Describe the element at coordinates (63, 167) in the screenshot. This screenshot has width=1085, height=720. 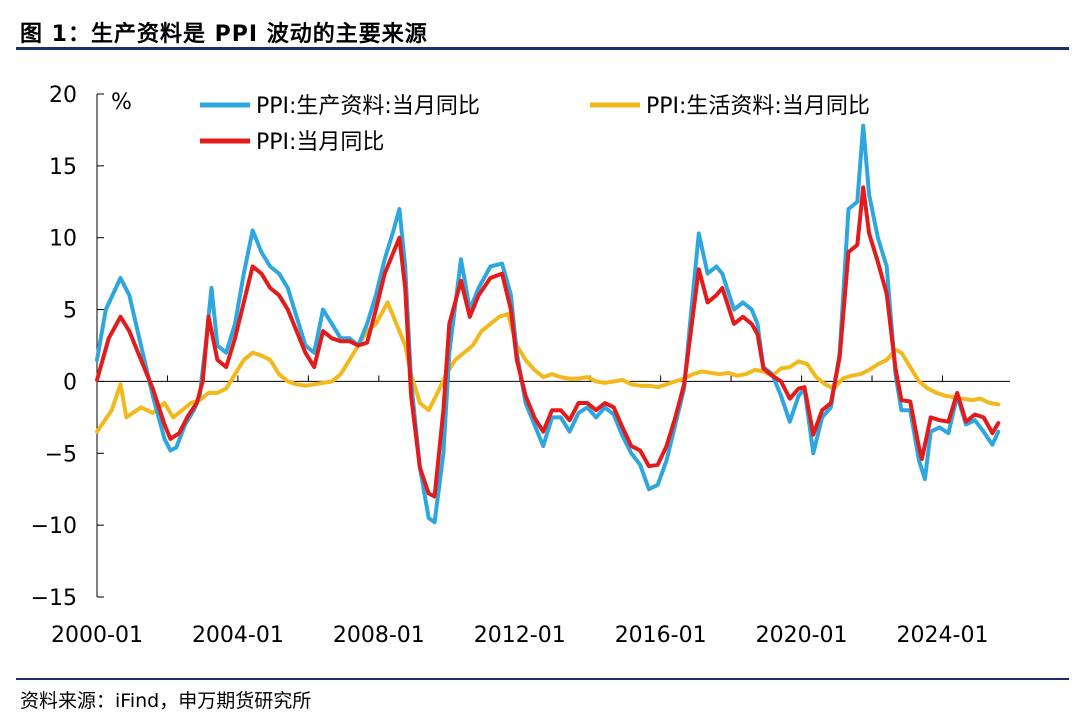
I see `y-tick-label: 15` at that location.